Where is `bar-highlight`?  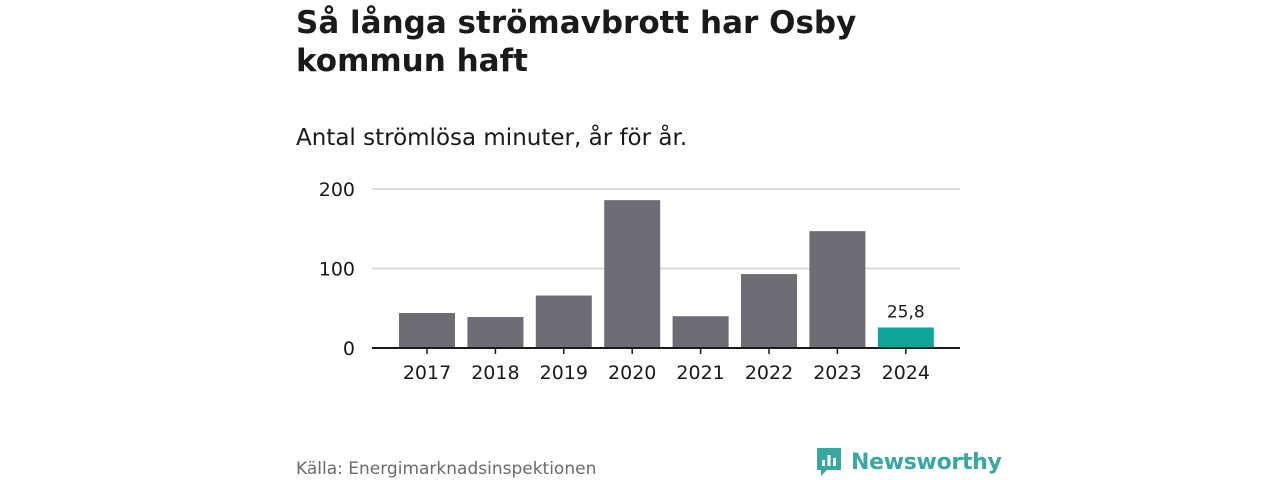
bar-highlight is located at coordinates (905, 337).